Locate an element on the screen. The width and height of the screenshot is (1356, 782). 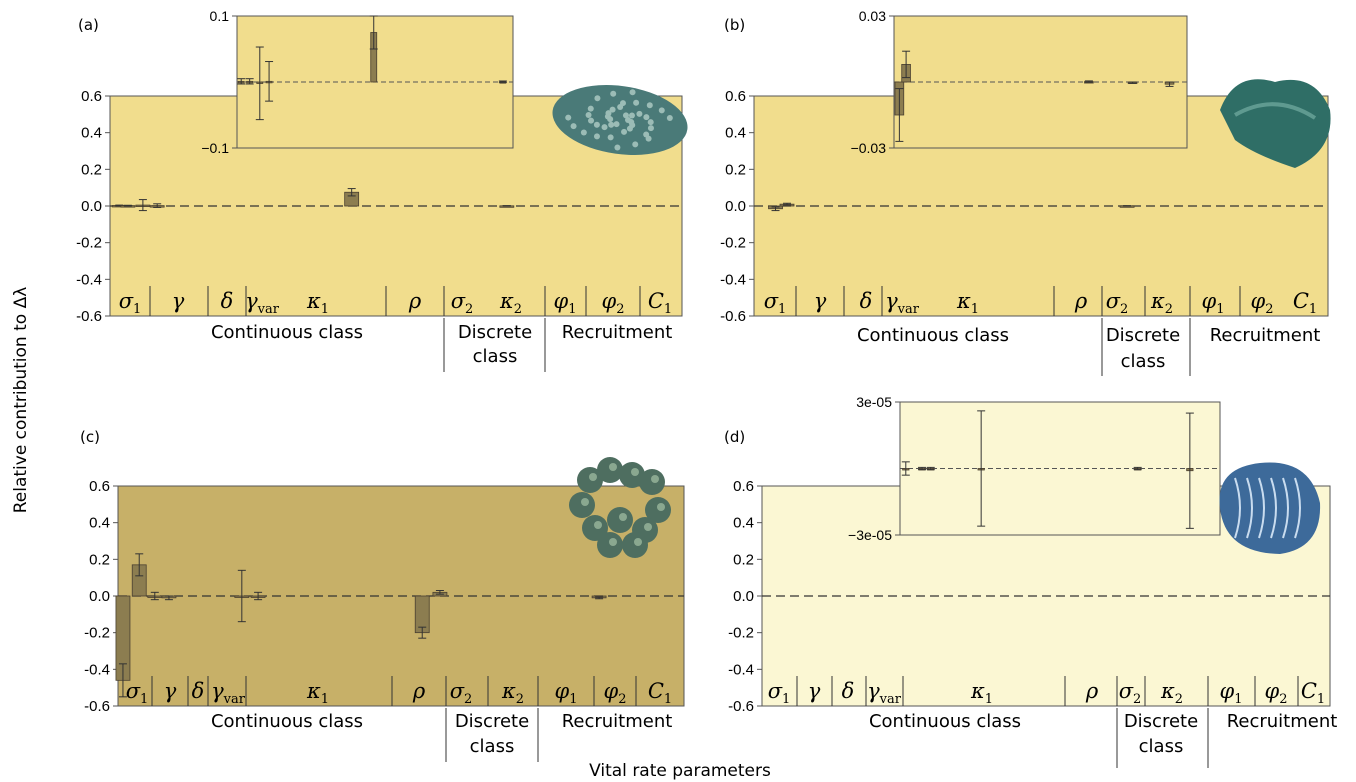
inset: 0.03 −0.03 is located at coordinates (1019, 82).